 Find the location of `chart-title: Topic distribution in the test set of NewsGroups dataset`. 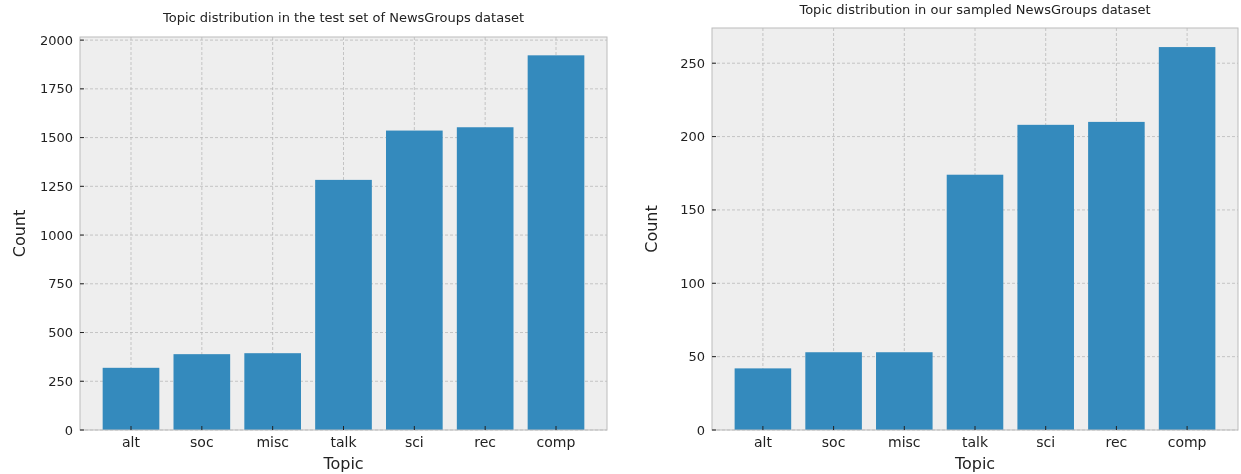

chart-title: Topic distribution in the test set of NewsGroups dataset is located at coordinates (343, 17).